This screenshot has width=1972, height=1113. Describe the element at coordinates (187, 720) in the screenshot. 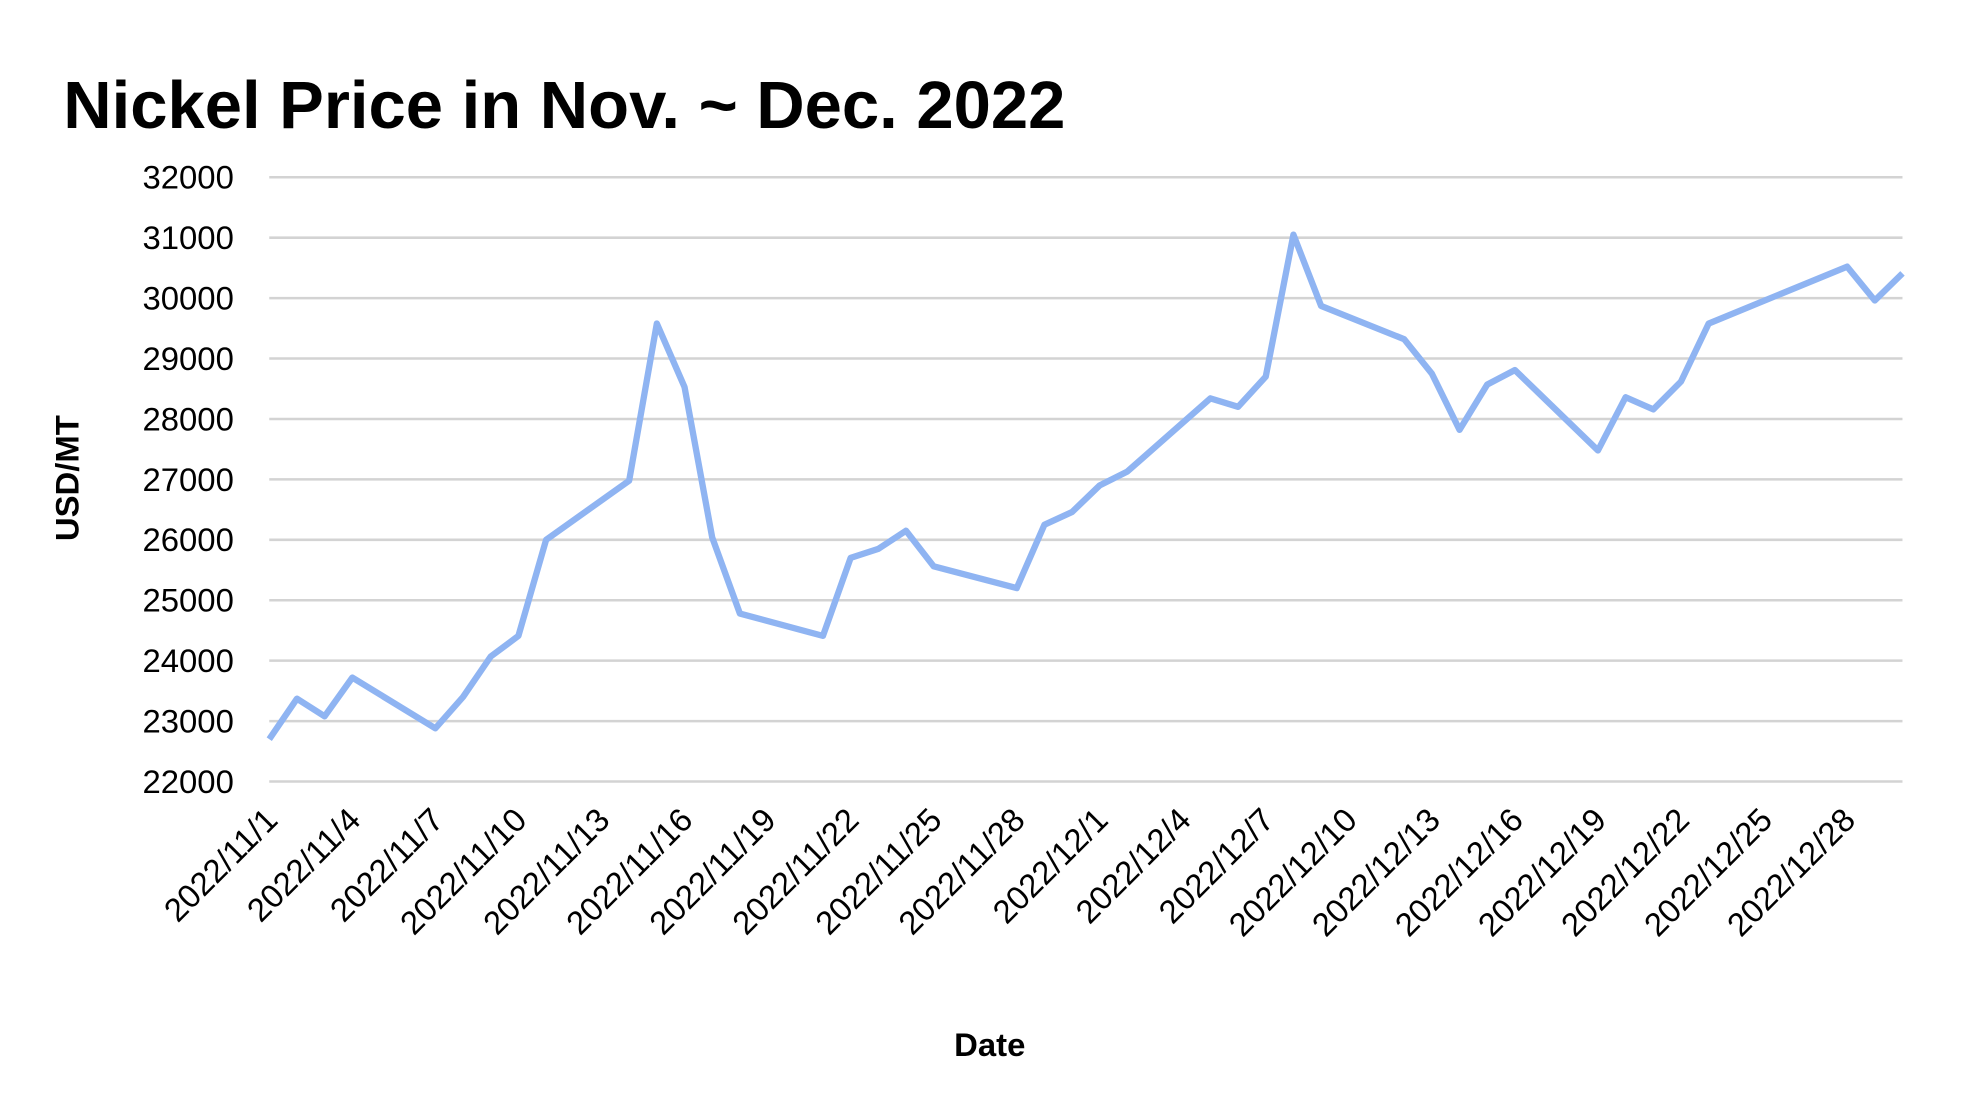

I see `y-tick-label: 23000` at that location.